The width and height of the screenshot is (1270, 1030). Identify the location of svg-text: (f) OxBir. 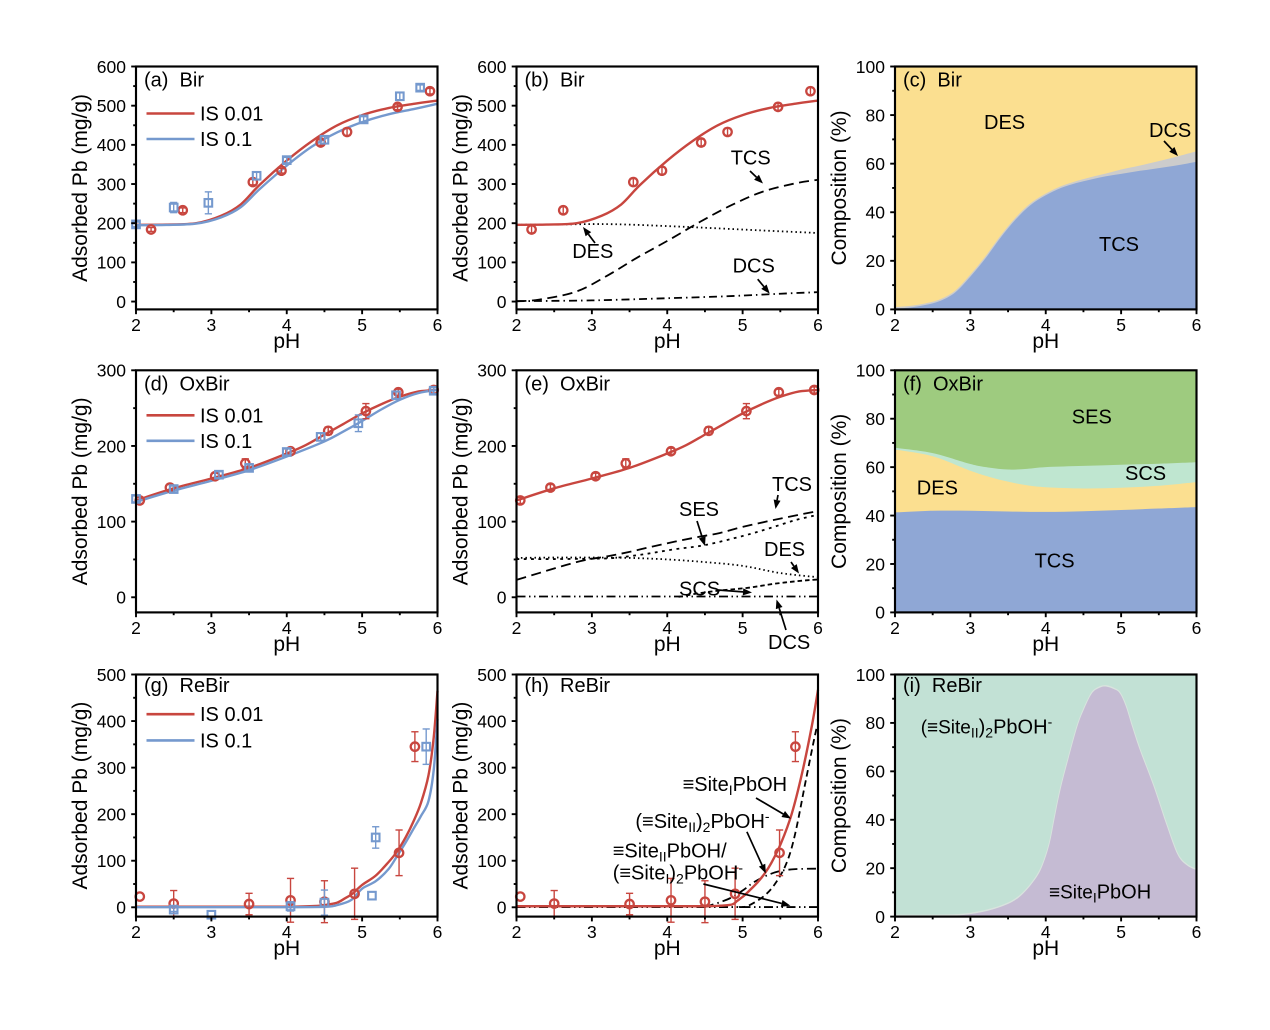
(943, 384).